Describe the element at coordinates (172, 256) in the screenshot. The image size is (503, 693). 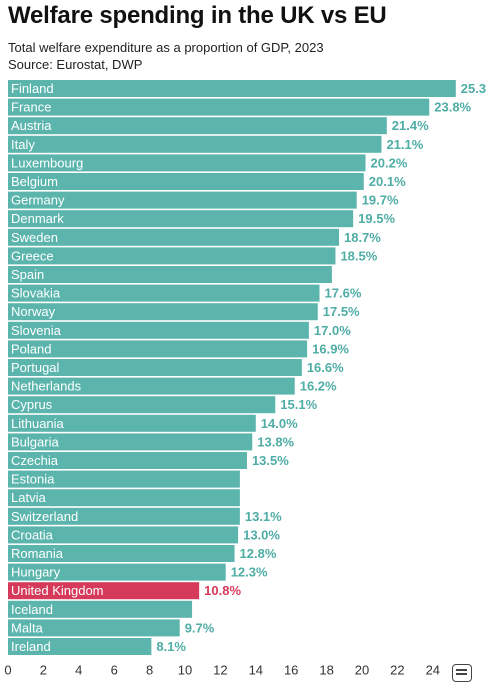
I see `bar-greece` at that location.